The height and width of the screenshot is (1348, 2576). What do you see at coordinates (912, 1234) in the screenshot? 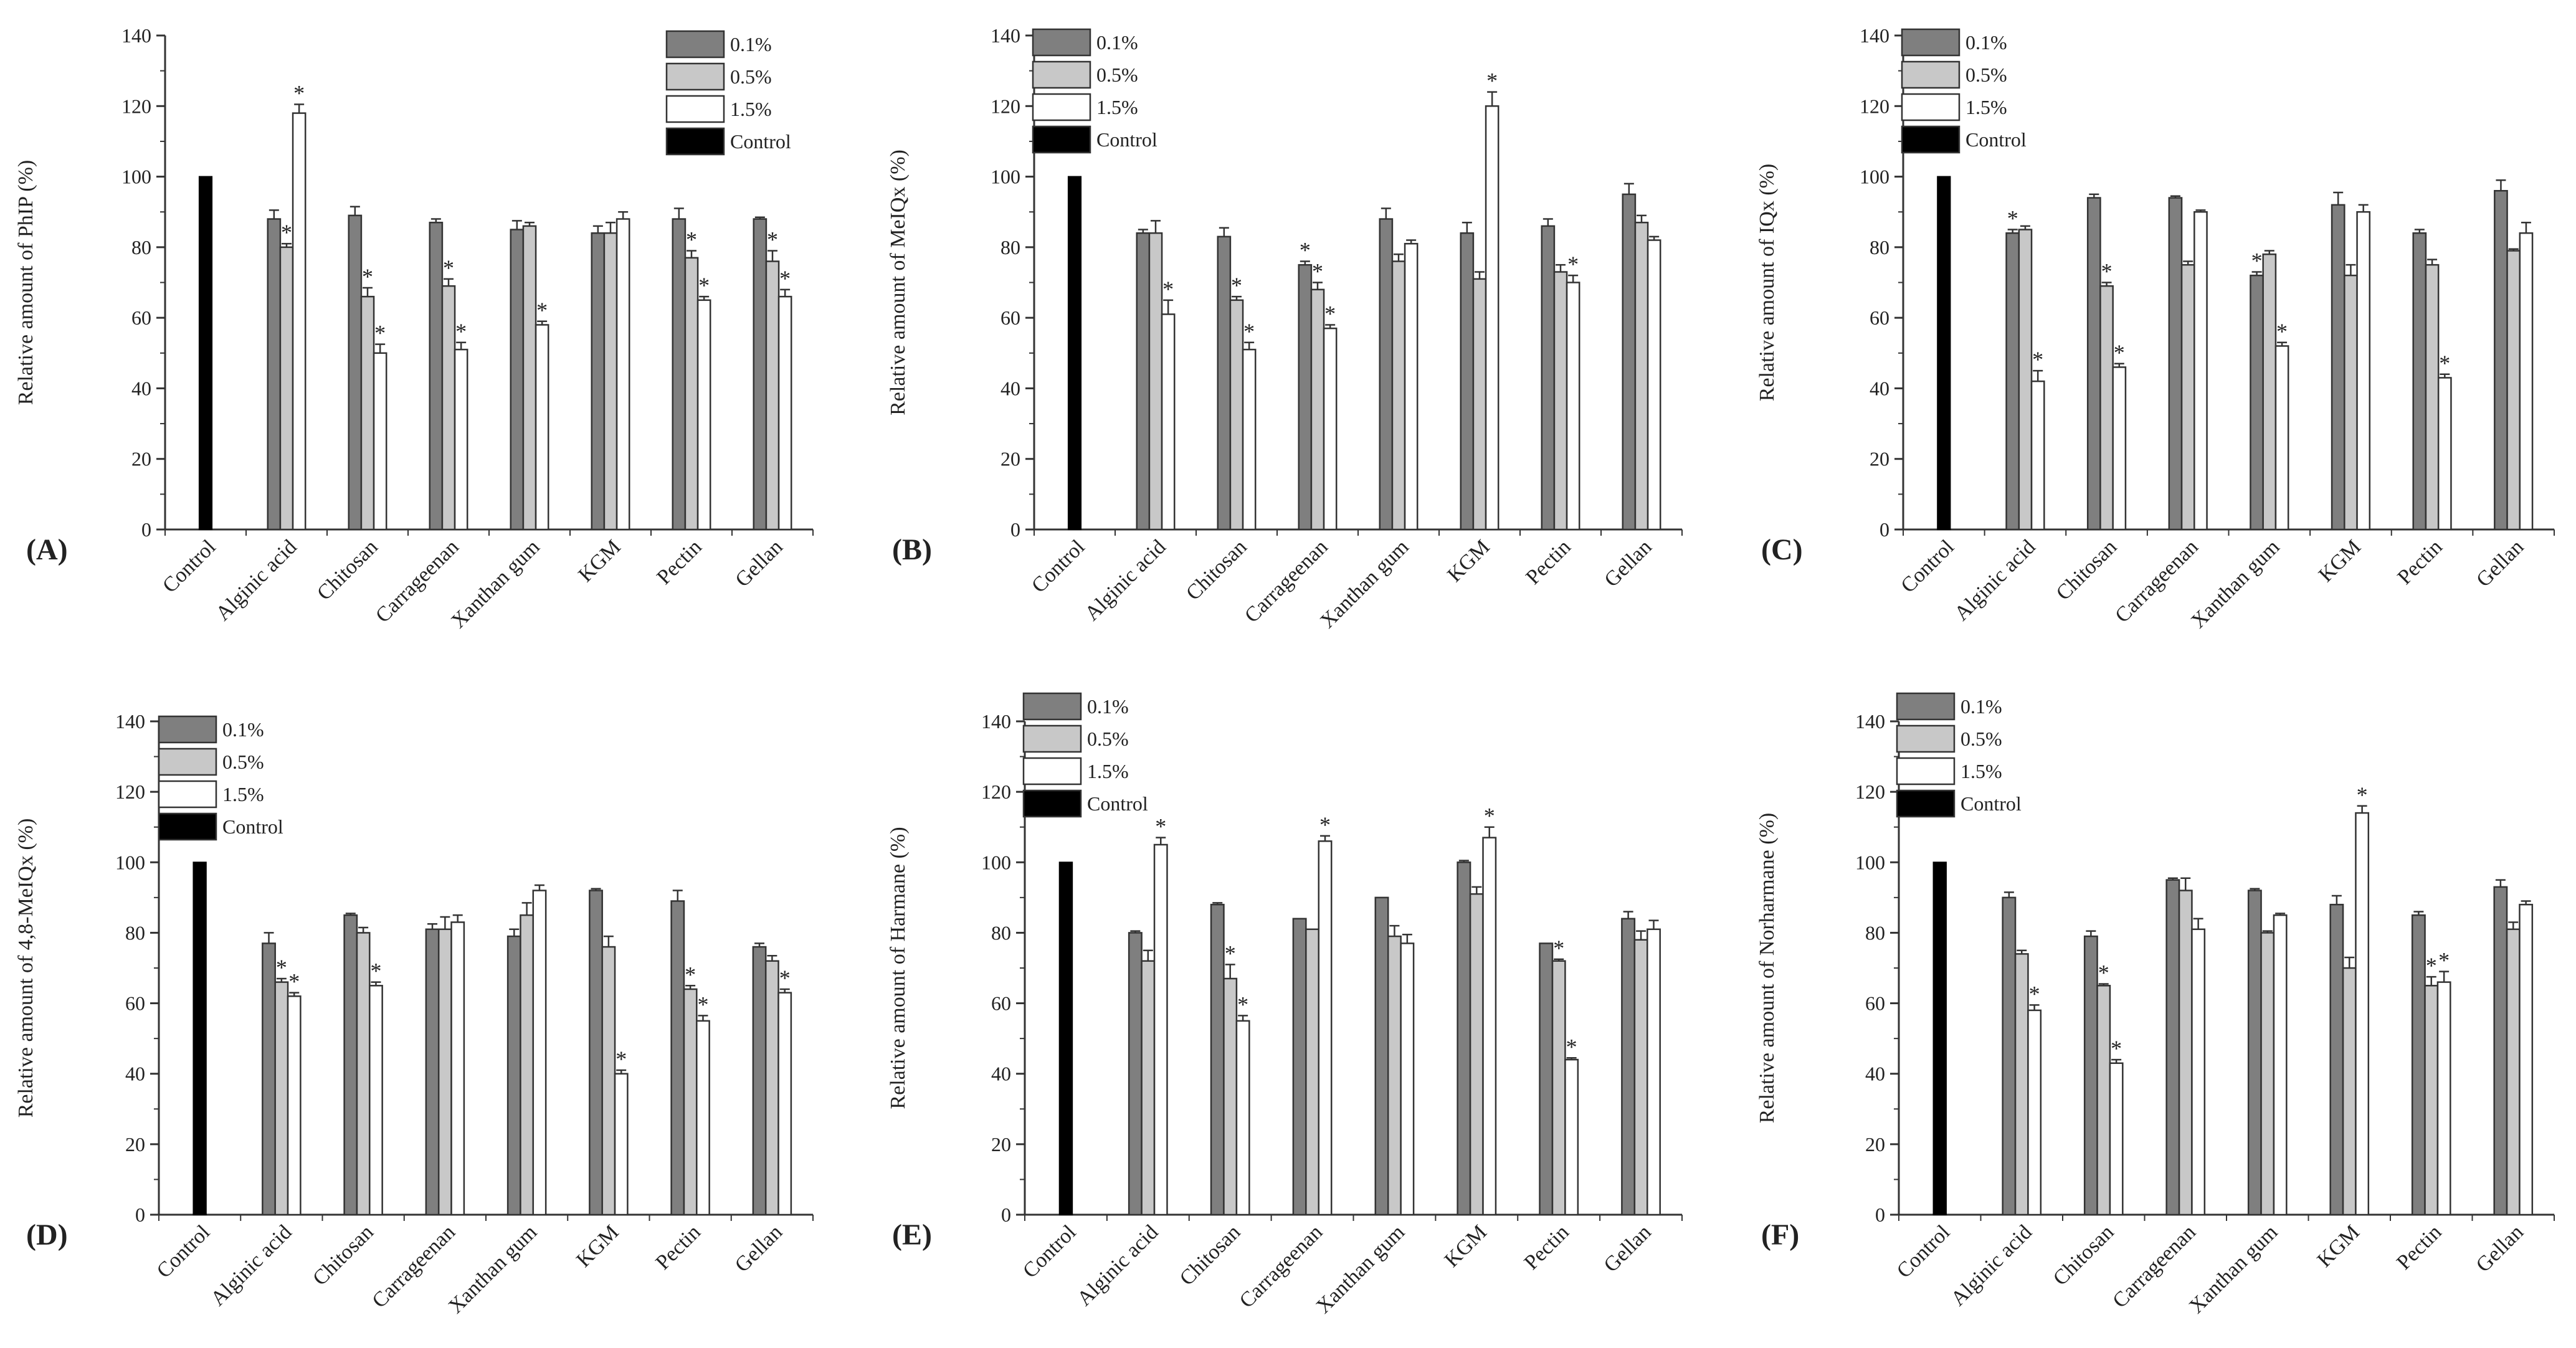
I see `panel-label: (E)` at bounding box center [912, 1234].